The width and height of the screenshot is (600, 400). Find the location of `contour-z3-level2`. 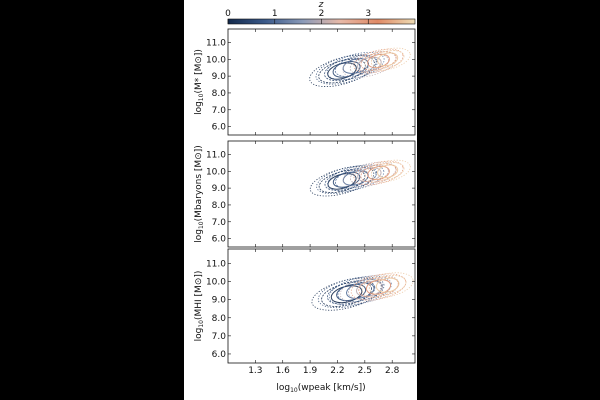

contour-z3-level2 is located at coordinates (378, 173).